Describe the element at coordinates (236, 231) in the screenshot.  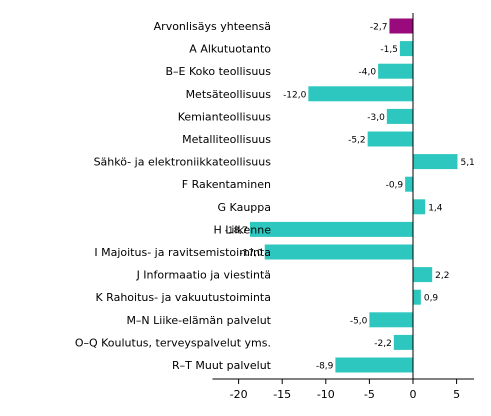
I see `value-label: -18,7` at that location.